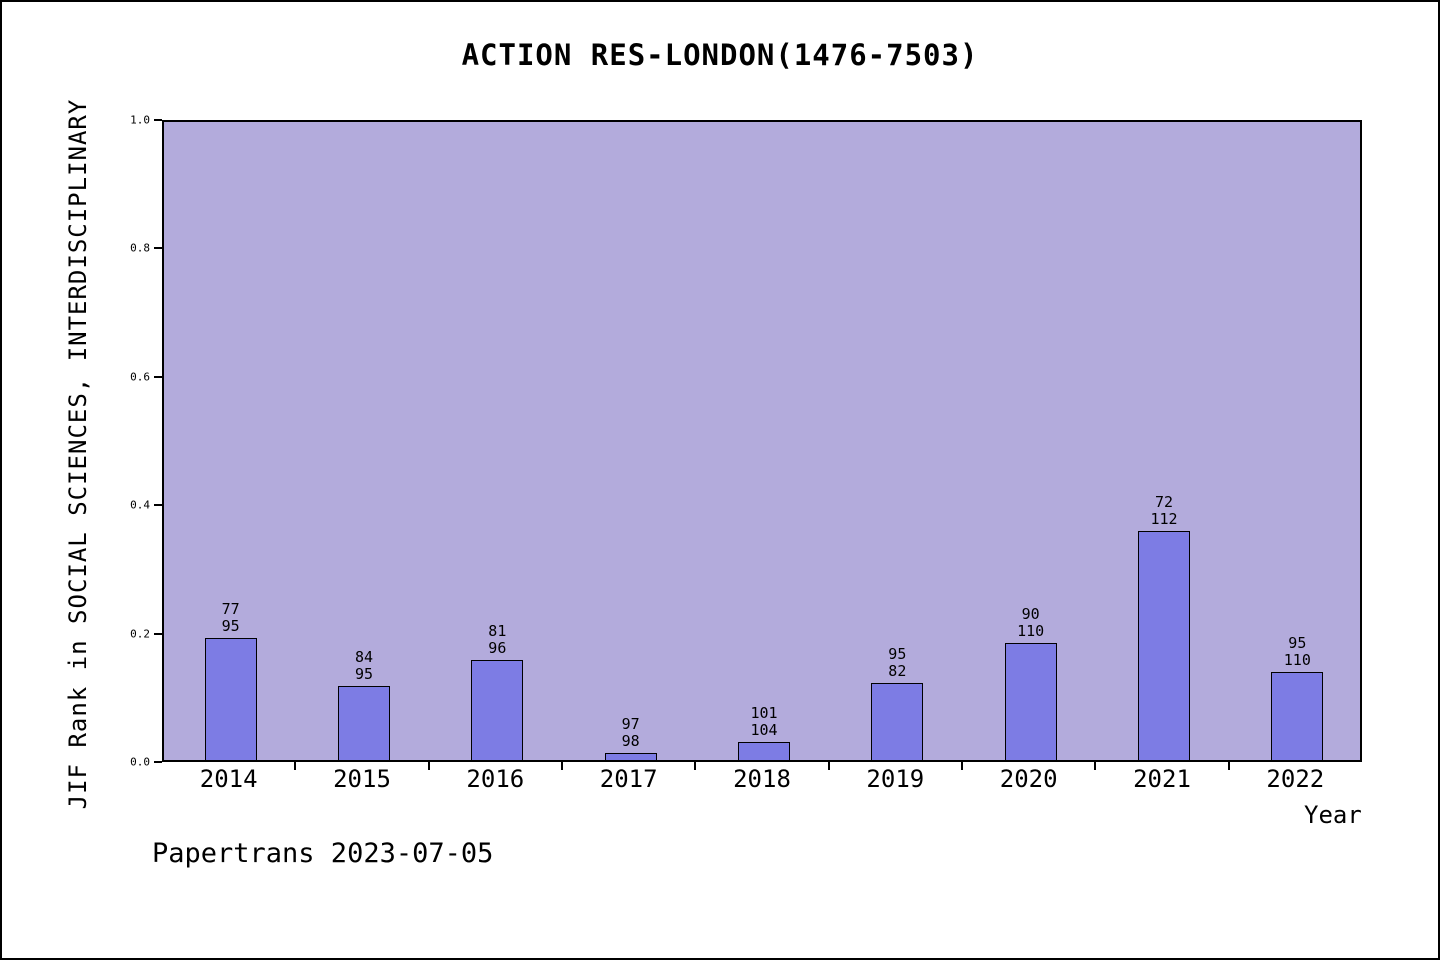 This screenshot has height=960, width=1440. What do you see at coordinates (764, 713) in the screenshot?
I see `bar-value-rank: 101` at bounding box center [764, 713].